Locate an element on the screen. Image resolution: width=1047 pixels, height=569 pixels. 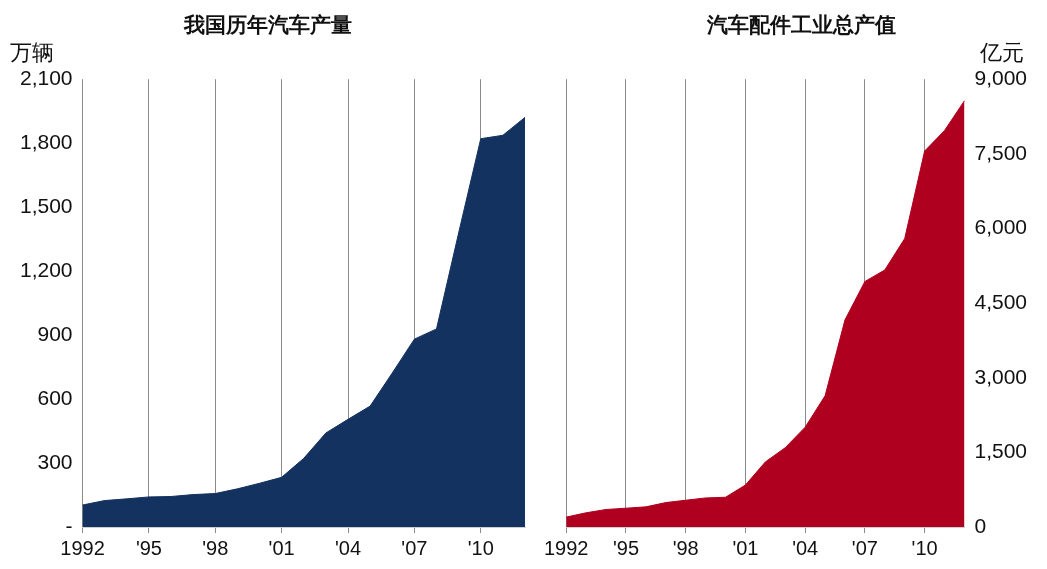
chart-title: 我国历年汽车产量 is located at coordinates (267, 25).